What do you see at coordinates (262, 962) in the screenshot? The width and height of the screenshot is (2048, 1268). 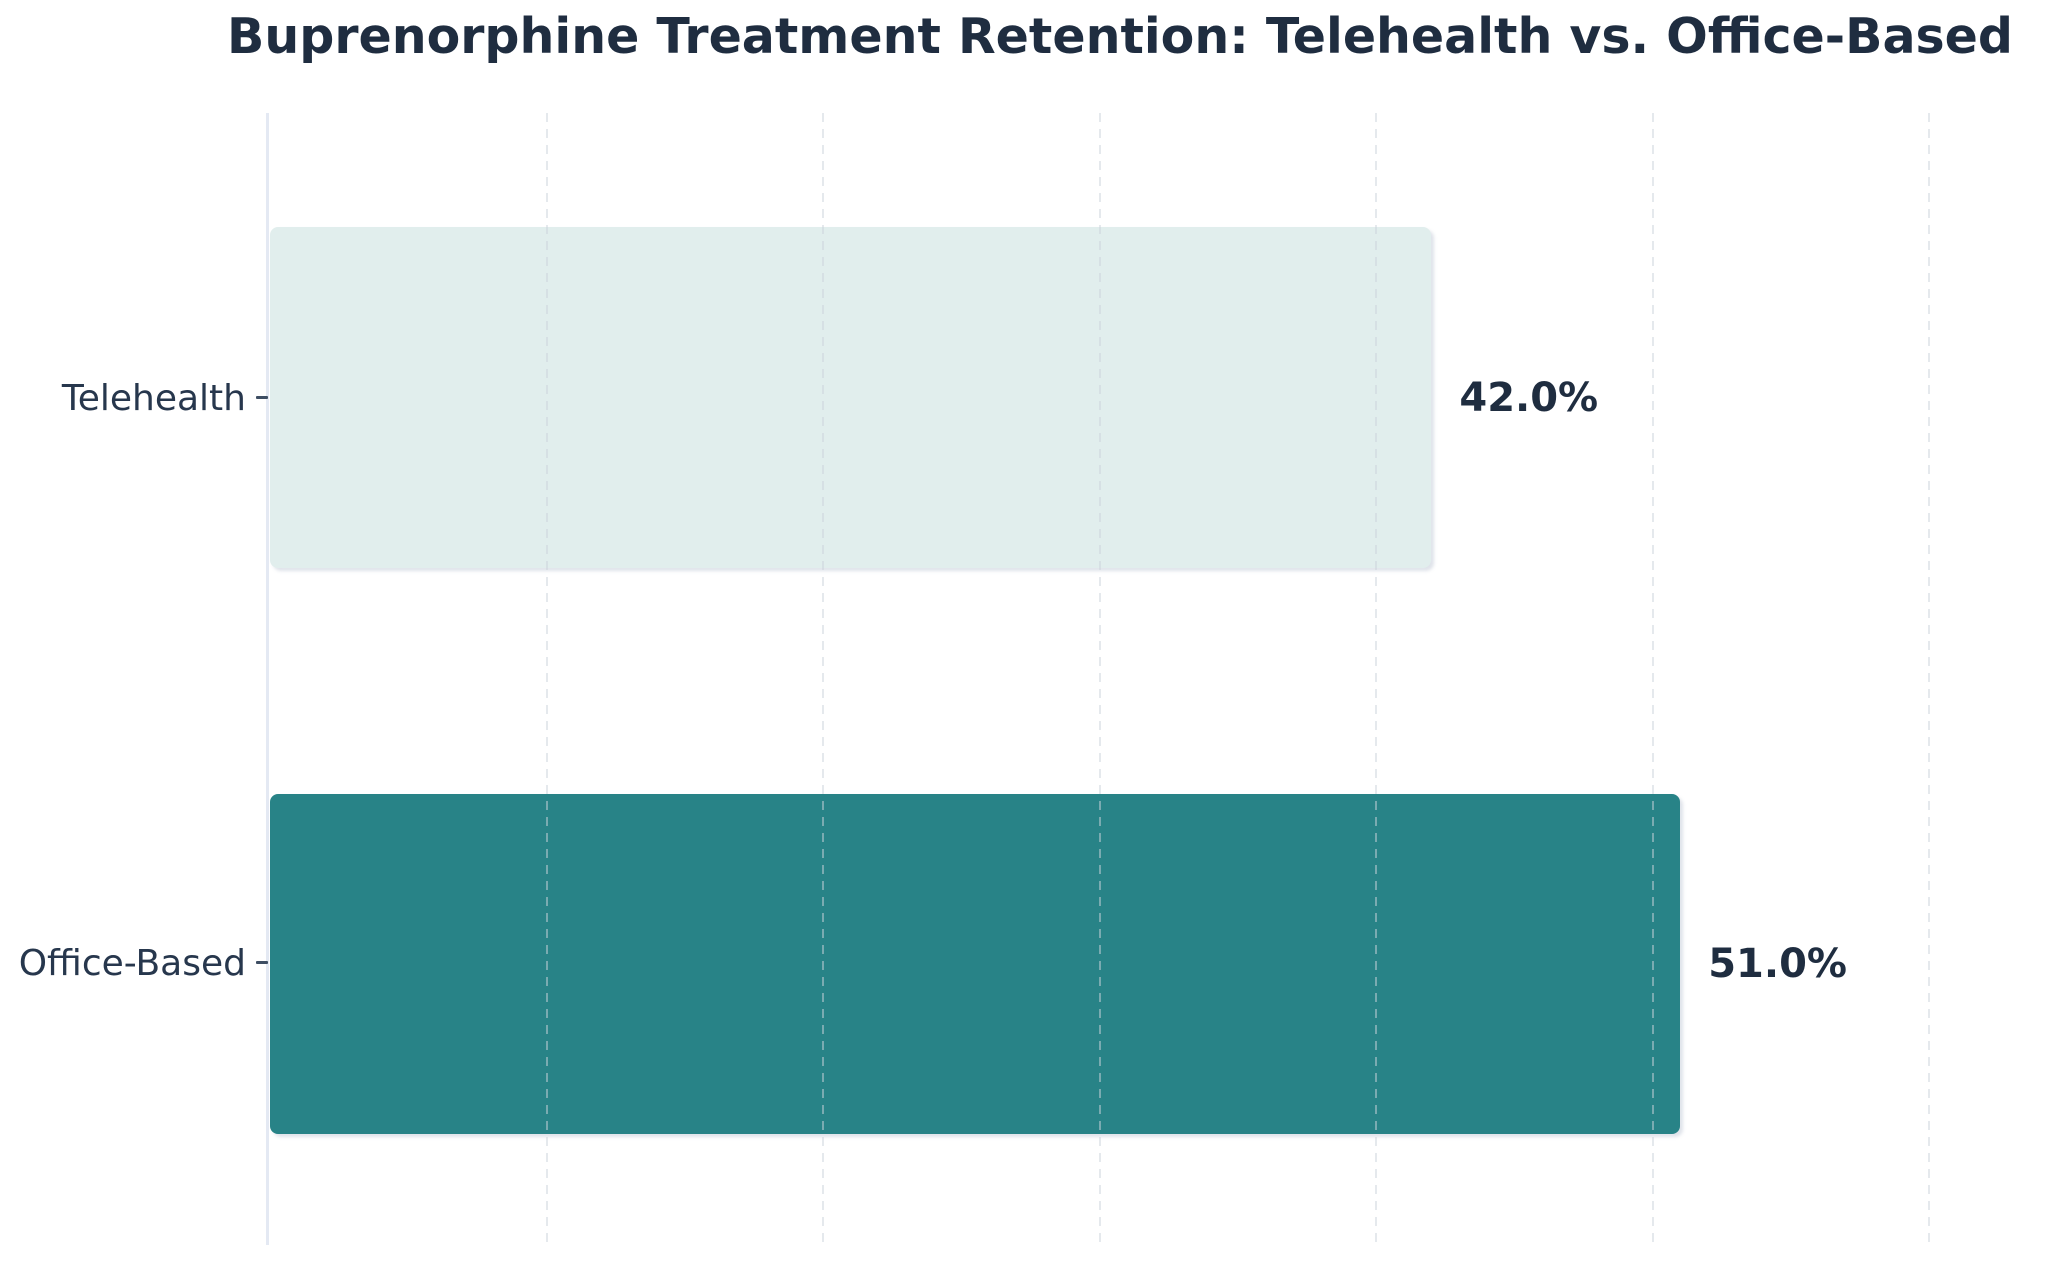 I see `y-axis-tick-office-based` at bounding box center [262, 962].